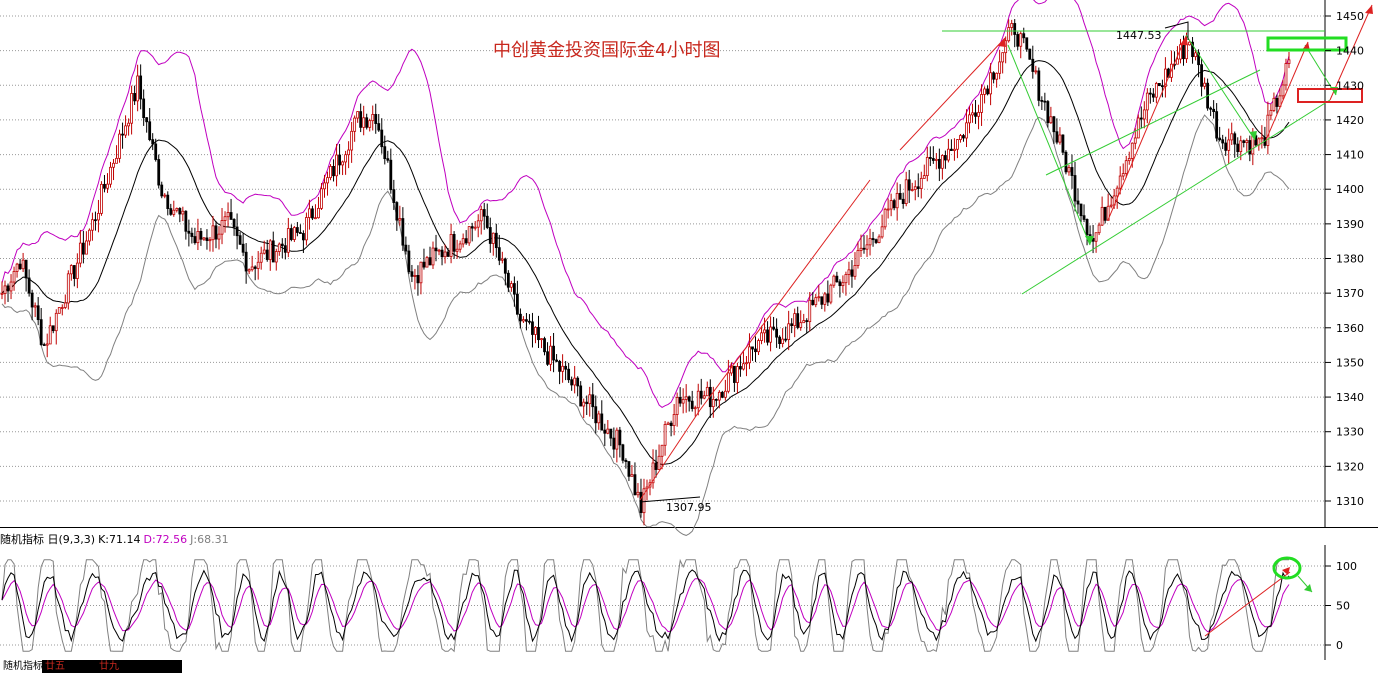  I want to click on tab-indicator: 随机指标4, so click(21, 666).